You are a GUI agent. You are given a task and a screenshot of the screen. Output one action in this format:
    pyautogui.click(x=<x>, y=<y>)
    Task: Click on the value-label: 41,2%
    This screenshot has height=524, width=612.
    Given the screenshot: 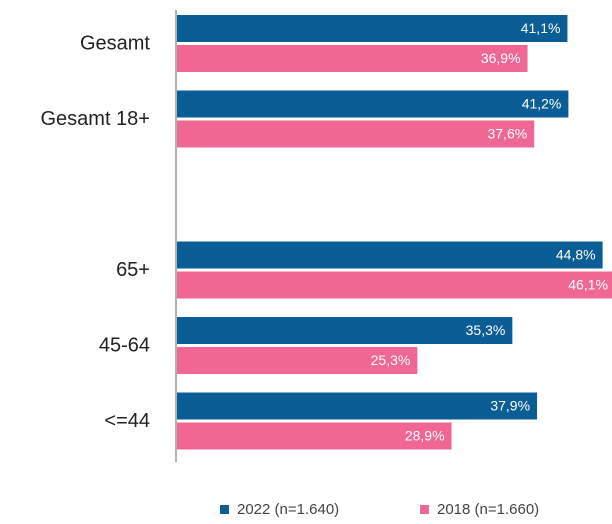 What is the action you would take?
    pyautogui.click(x=542, y=104)
    